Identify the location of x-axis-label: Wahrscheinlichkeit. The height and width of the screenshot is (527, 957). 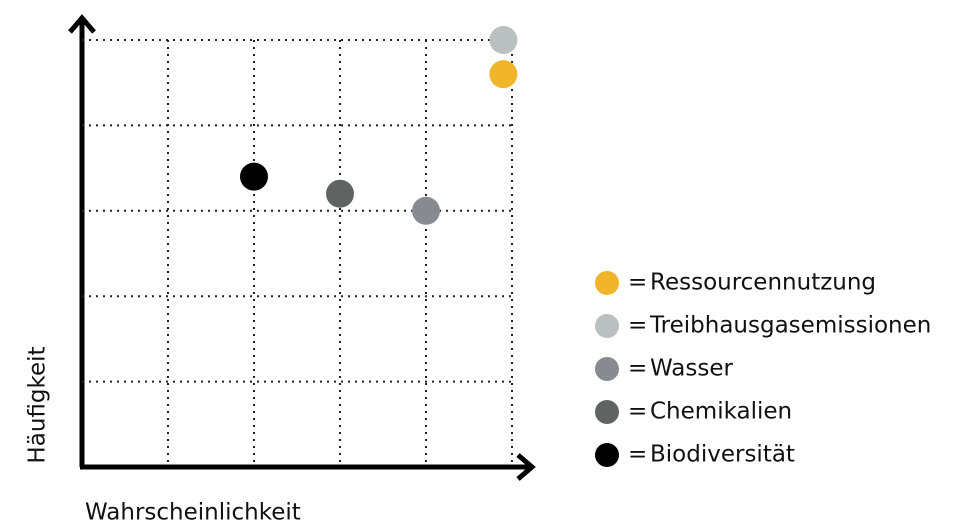
(193, 513).